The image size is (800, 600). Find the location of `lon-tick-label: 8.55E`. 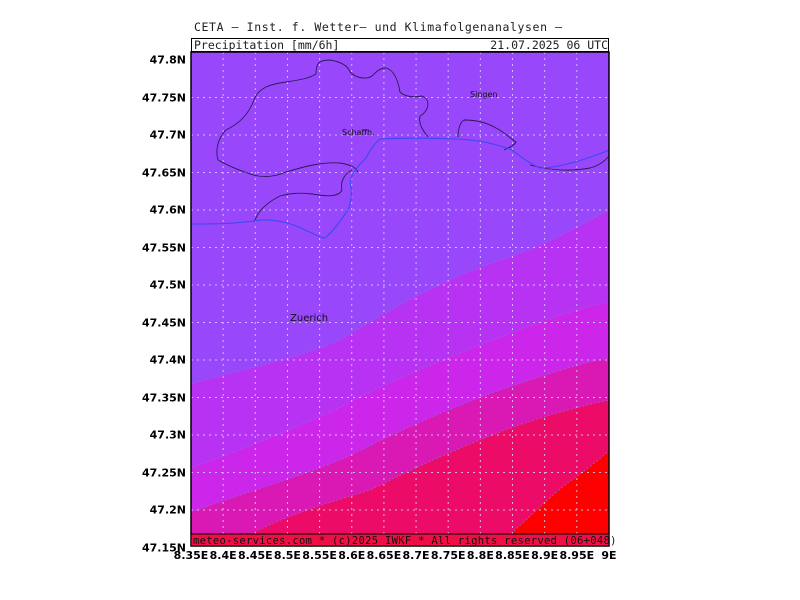

lon-tick-label: 8.55E is located at coordinates (319, 555).